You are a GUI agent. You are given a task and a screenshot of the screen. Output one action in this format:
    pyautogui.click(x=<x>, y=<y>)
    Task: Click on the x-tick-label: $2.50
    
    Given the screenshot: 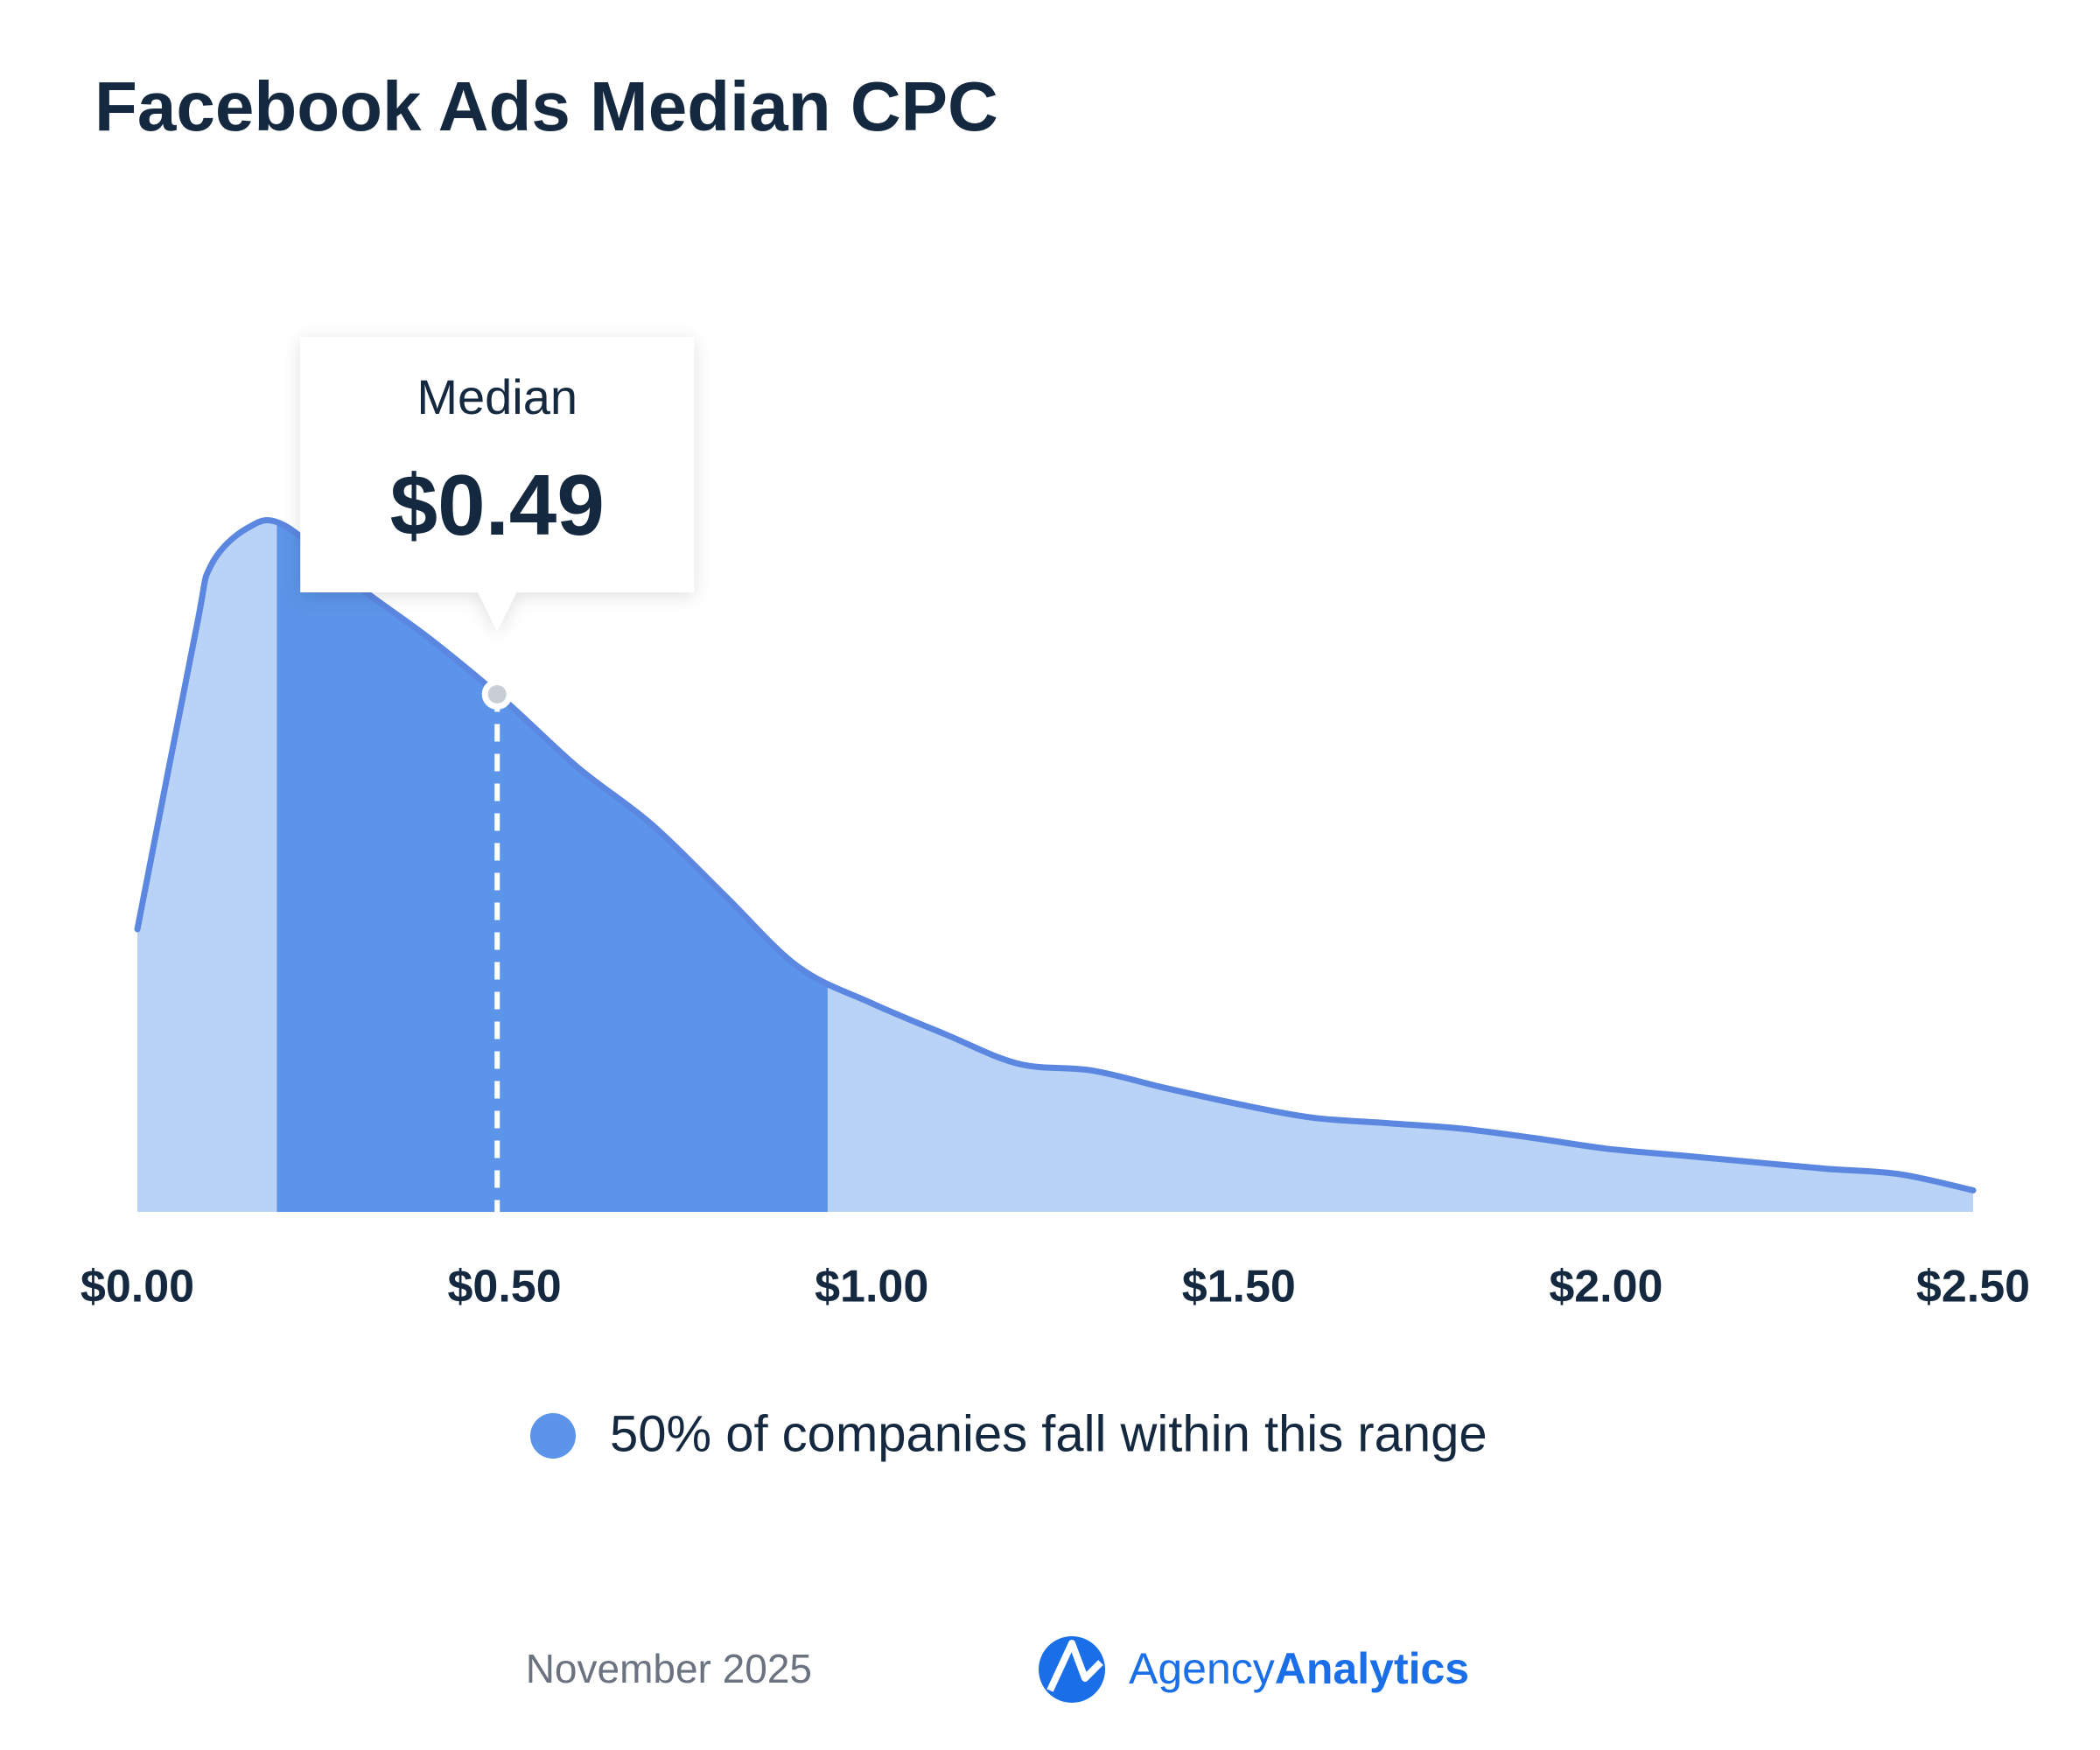 What is the action you would take?
    pyautogui.click(x=1973, y=1287)
    